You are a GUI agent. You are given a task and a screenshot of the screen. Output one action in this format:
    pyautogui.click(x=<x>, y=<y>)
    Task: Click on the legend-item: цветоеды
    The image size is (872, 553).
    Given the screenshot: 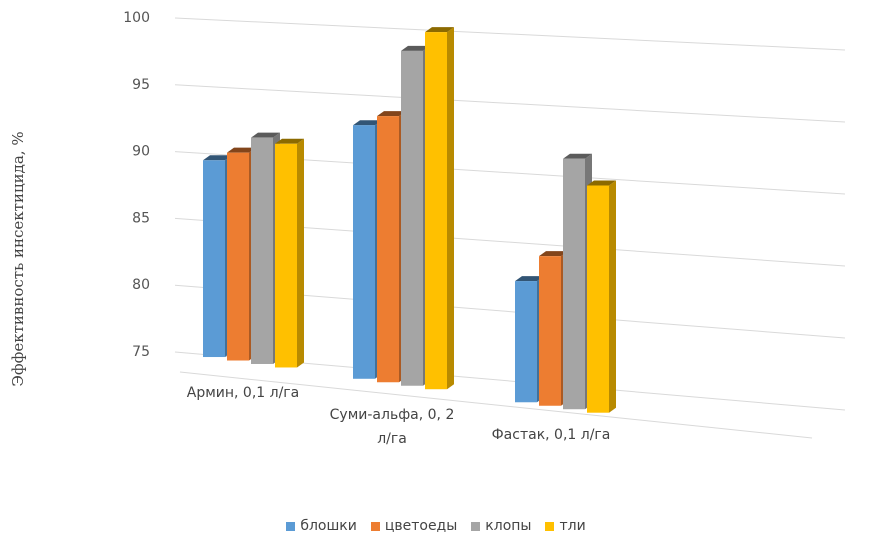 What is the action you would take?
    pyautogui.click(x=414, y=526)
    